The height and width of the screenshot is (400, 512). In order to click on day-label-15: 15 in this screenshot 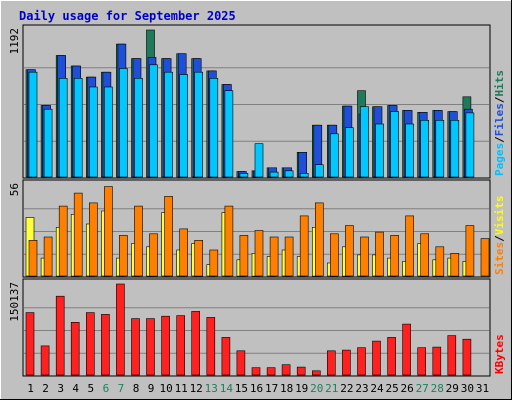, I will do `click(241, 388)`.